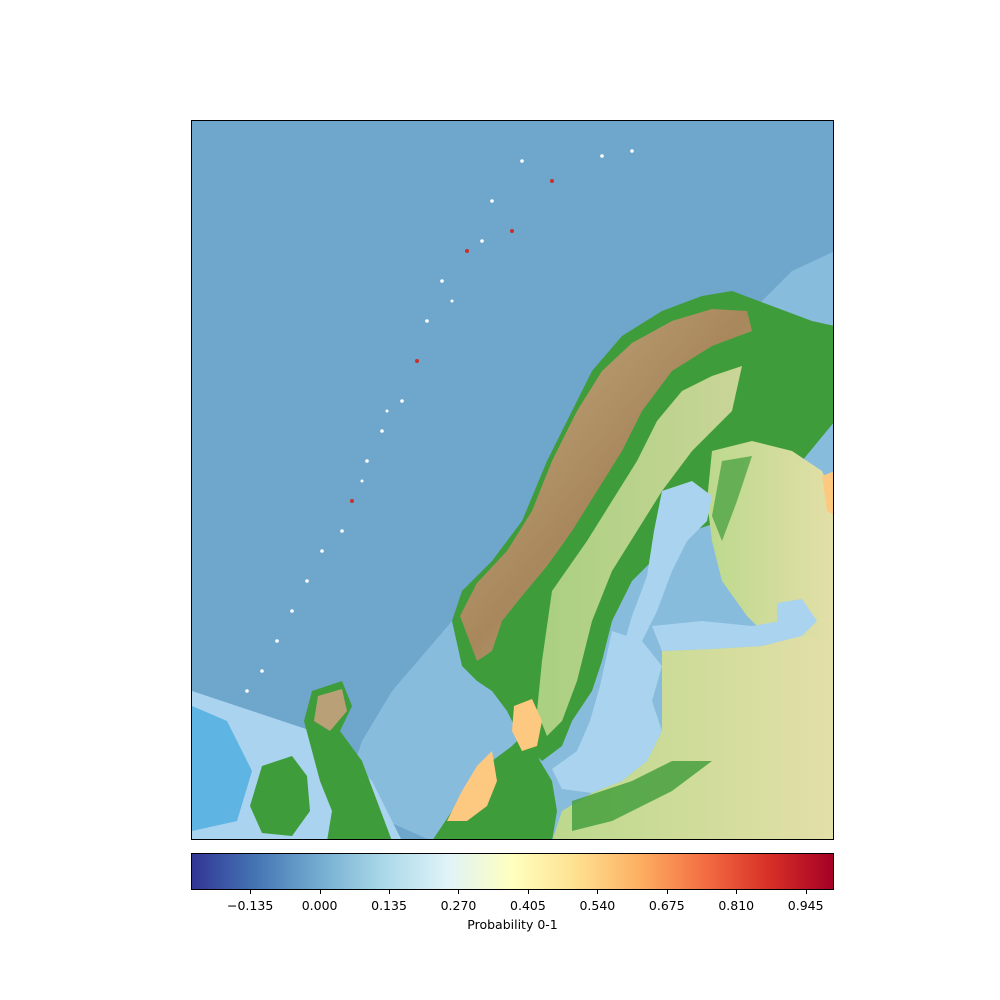 Image resolution: width=1000 pixels, height=1000 pixels. Describe the element at coordinates (472, 786) in the screenshot. I see `high-probability-zone` at that location.